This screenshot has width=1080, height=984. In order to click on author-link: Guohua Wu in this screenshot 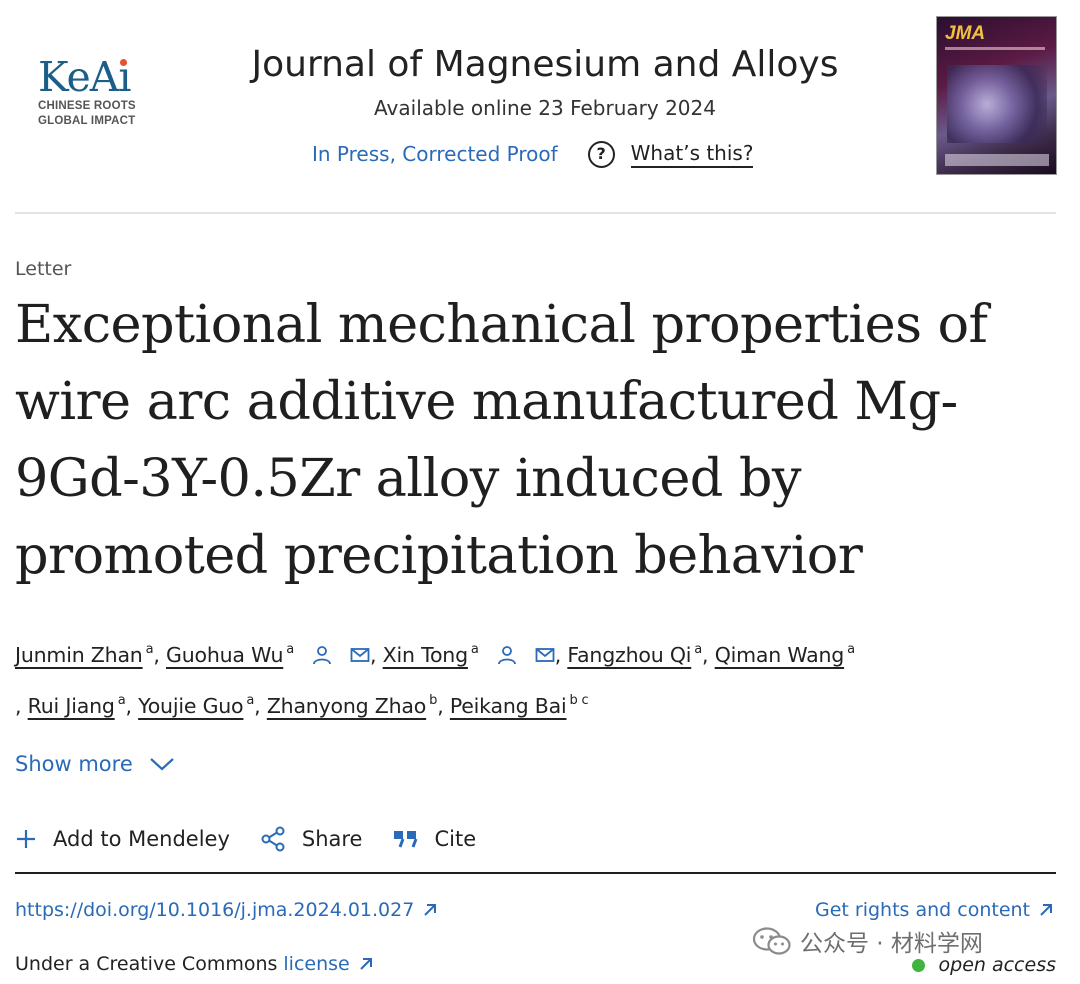, I will do `click(225, 655)`.